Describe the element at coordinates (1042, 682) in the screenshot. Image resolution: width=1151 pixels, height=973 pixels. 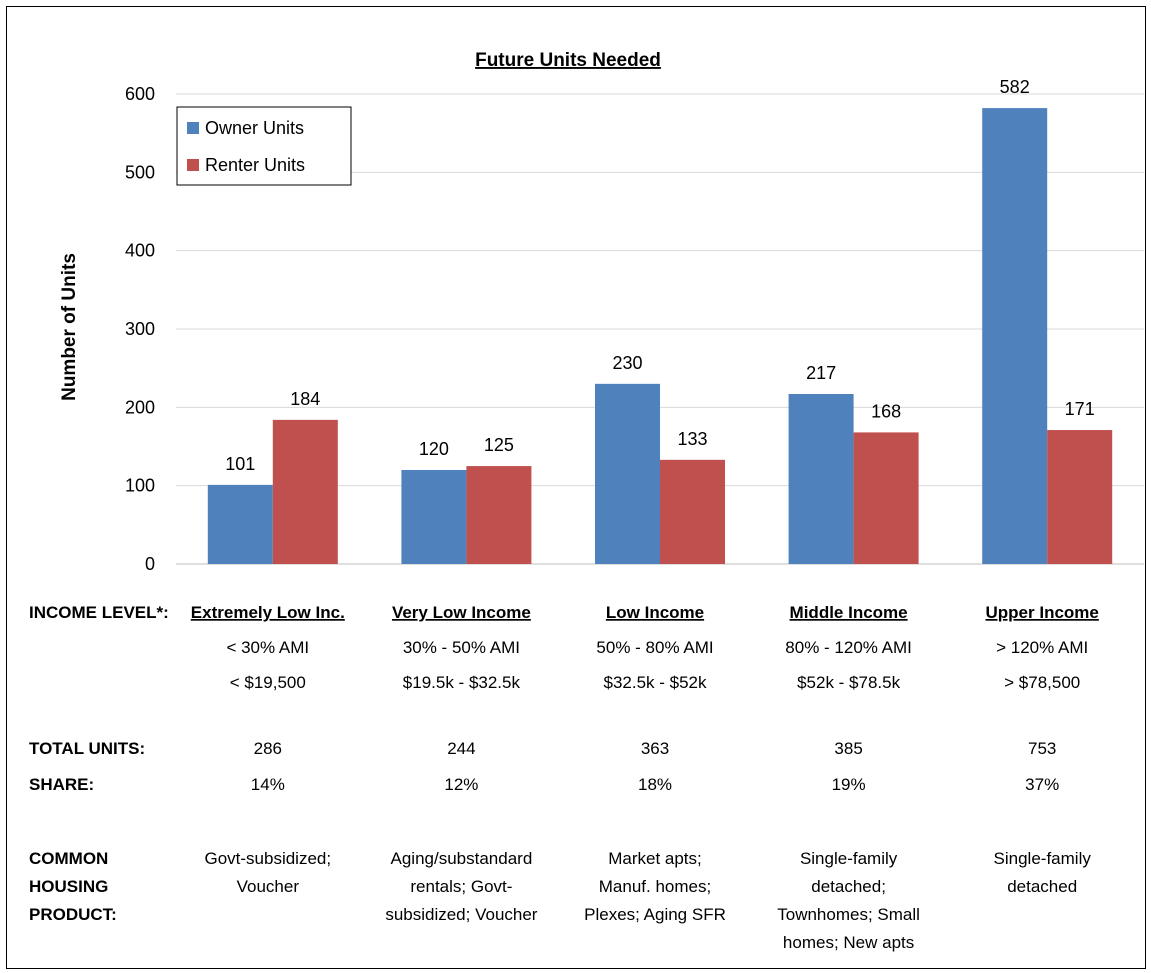
I see `income-range: > $78,500` at that location.